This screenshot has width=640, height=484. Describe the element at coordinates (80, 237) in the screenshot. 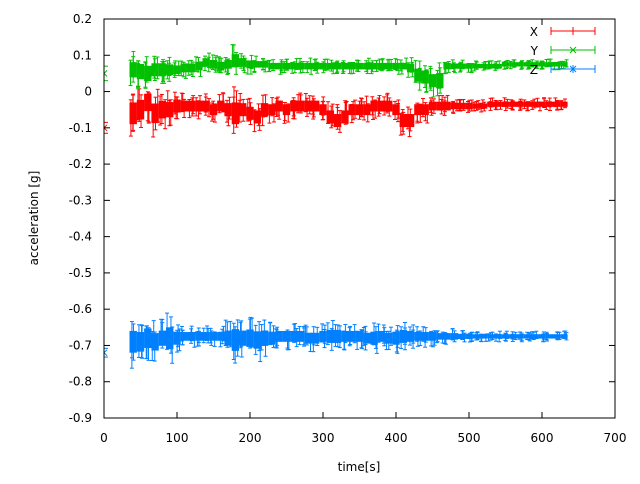

I see `y-tick-label: -0.4` at that location.